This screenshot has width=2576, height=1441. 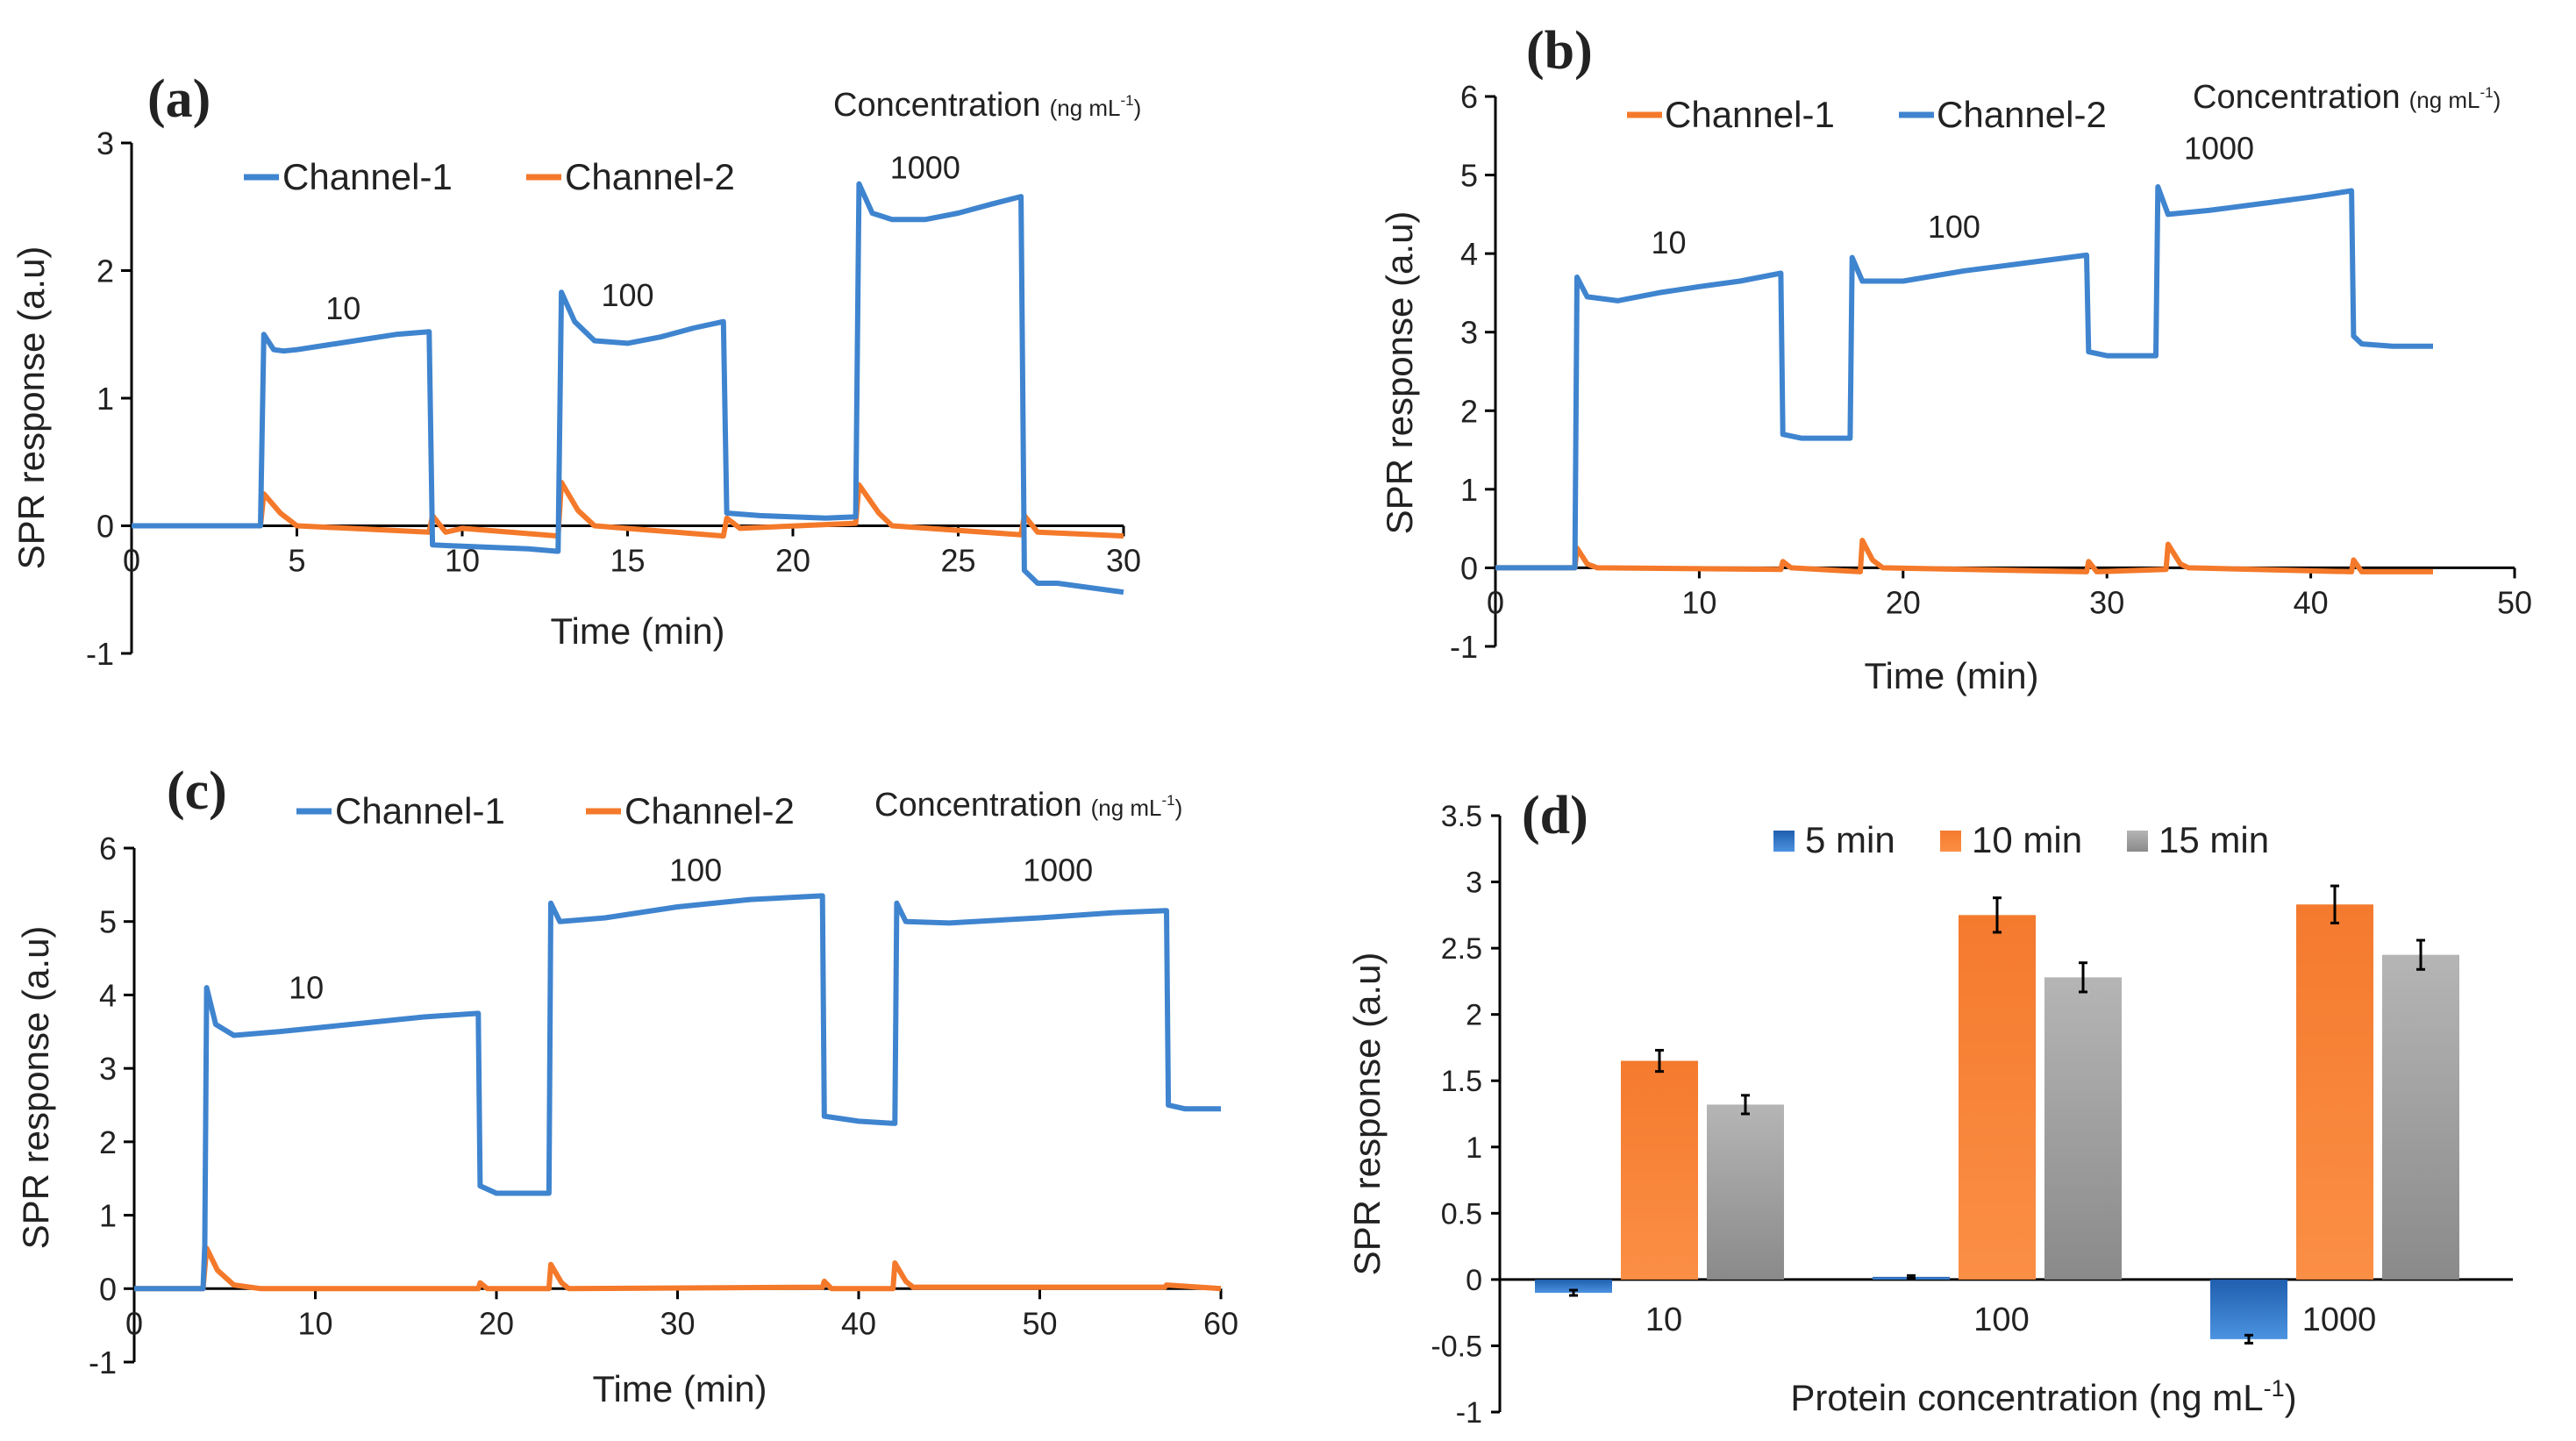 I want to click on panel-label-a: (a), so click(x=179, y=99).